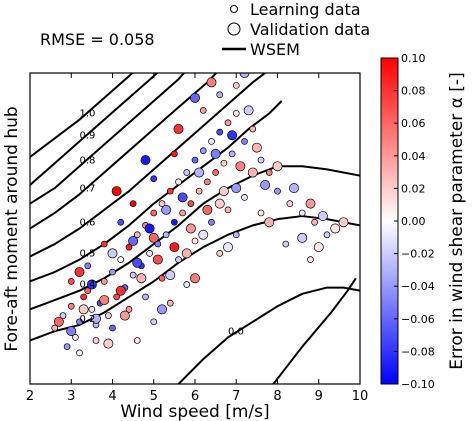  Describe the element at coordinates (88, 254) in the screenshot. I see `contour-label: 0.5` at that location.